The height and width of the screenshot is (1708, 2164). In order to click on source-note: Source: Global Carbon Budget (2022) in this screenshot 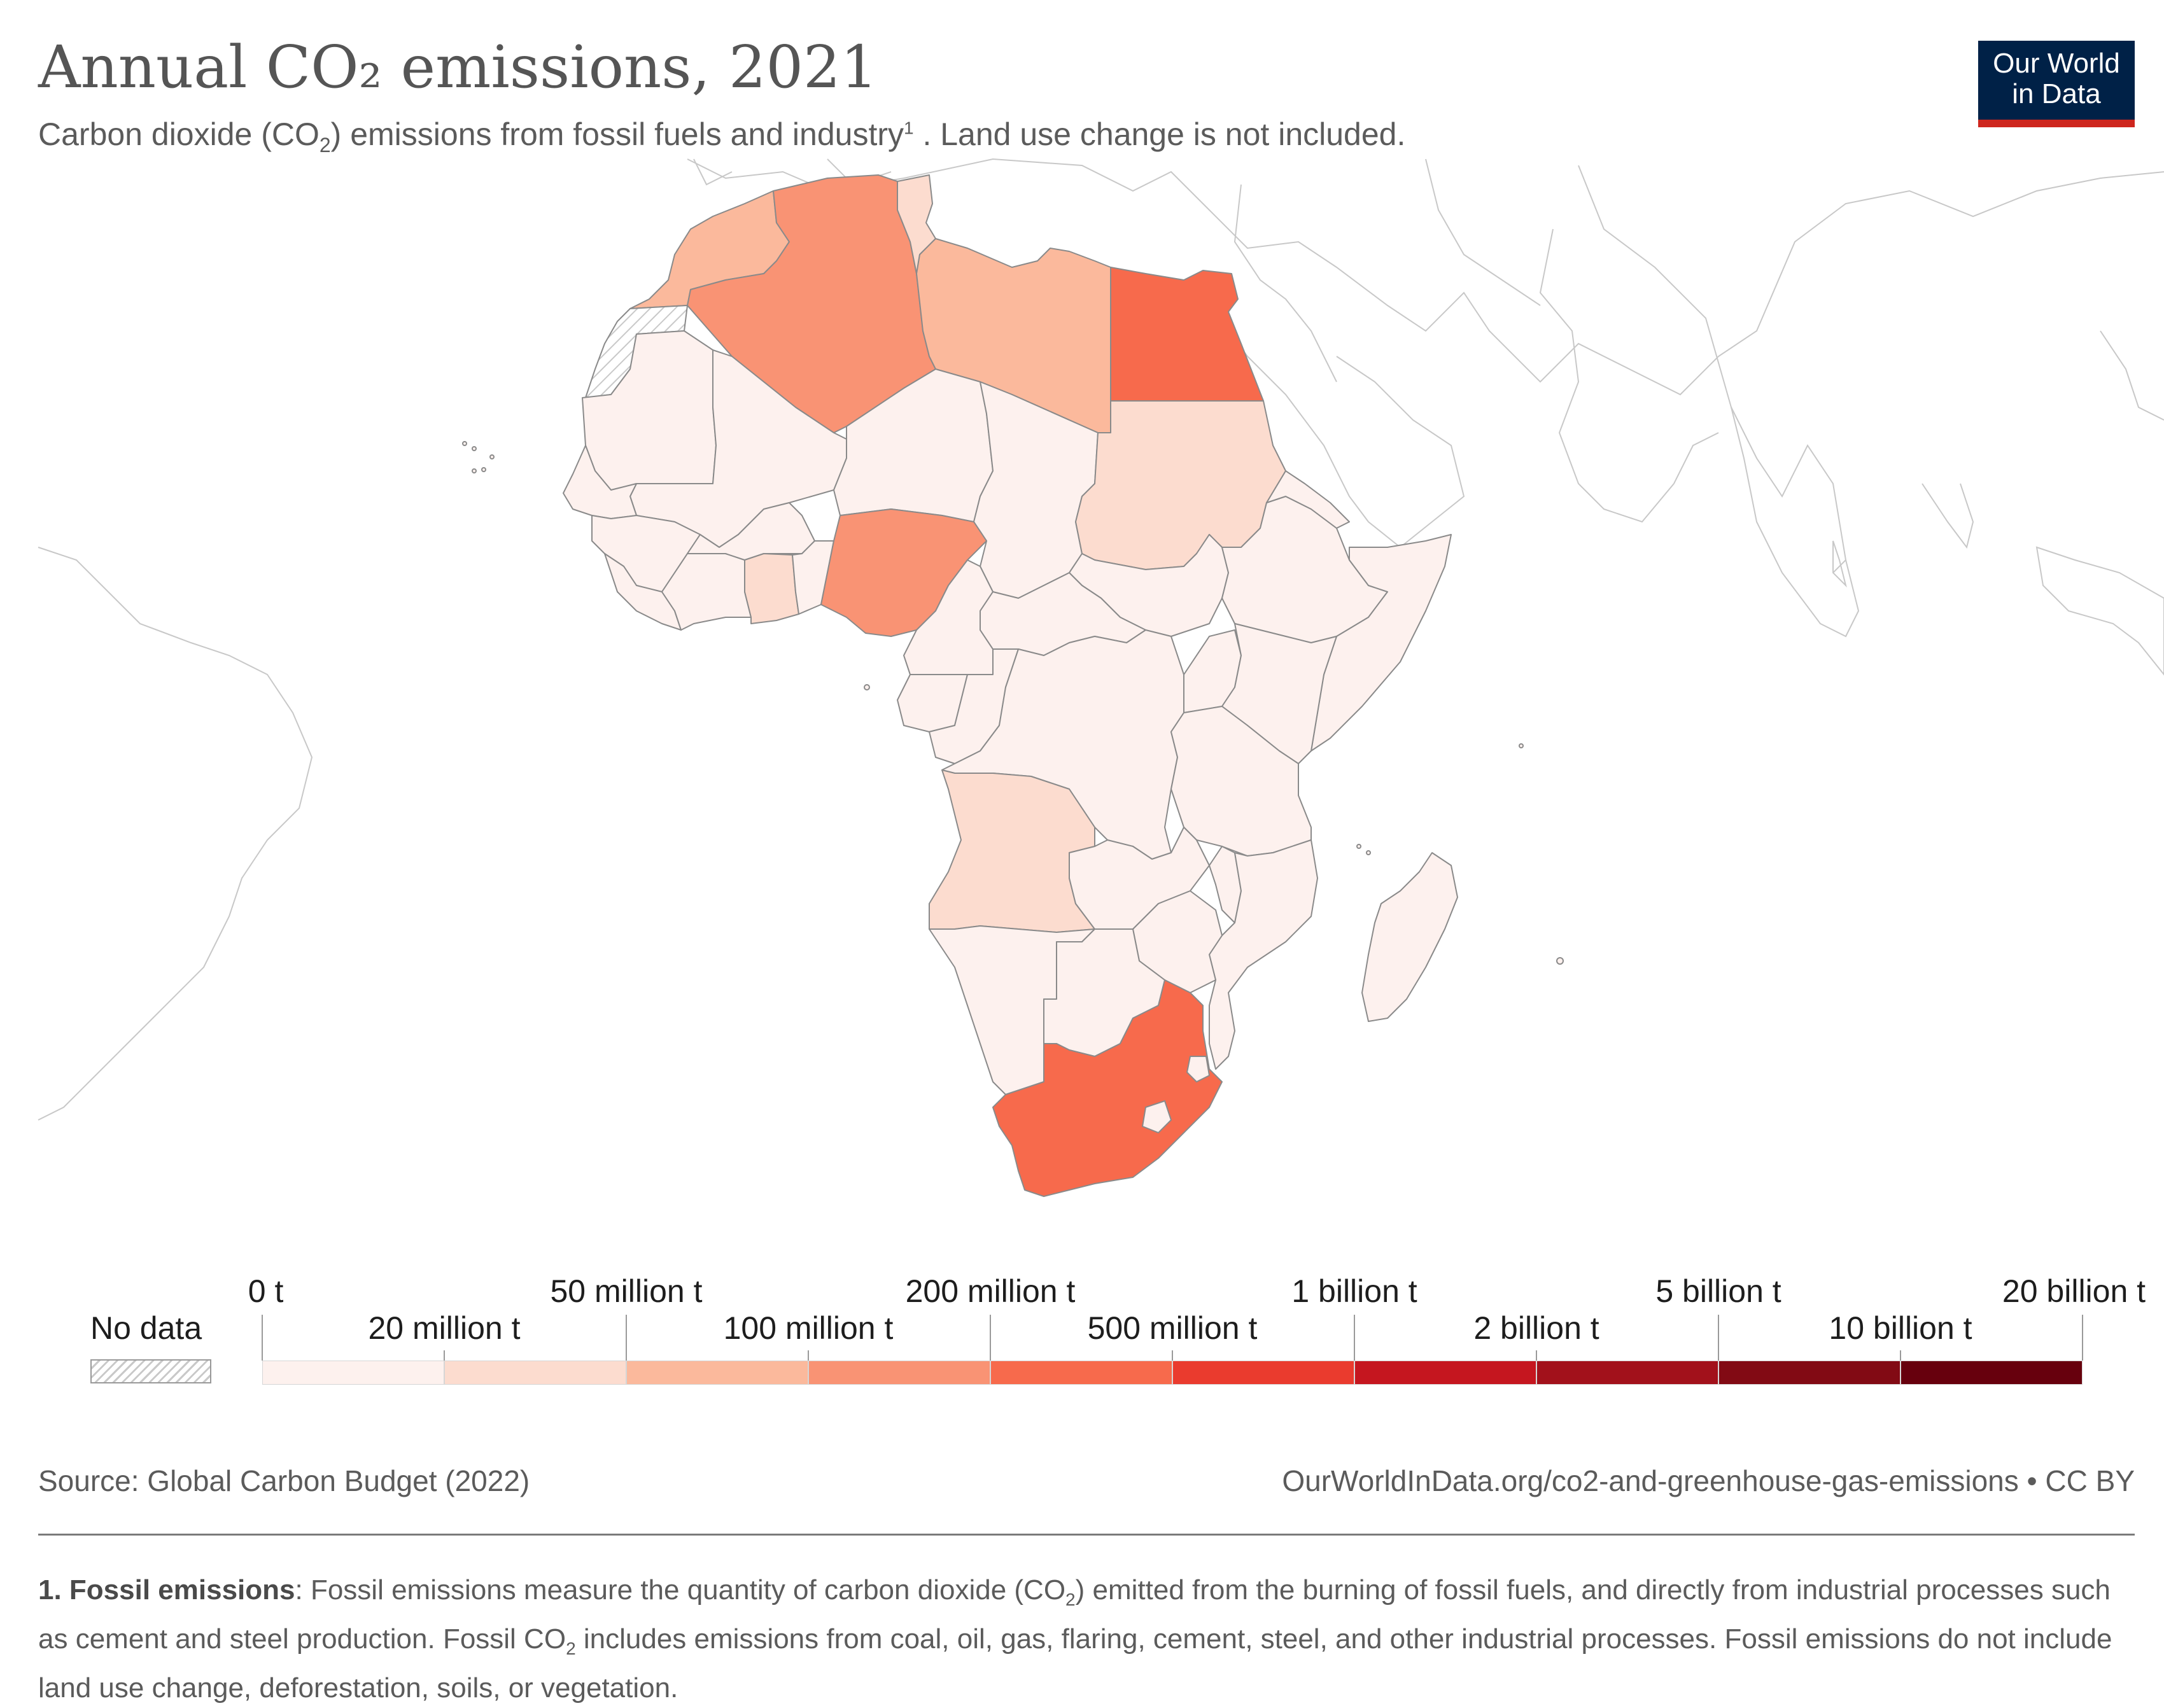, I will do `click(284, 1480)`.